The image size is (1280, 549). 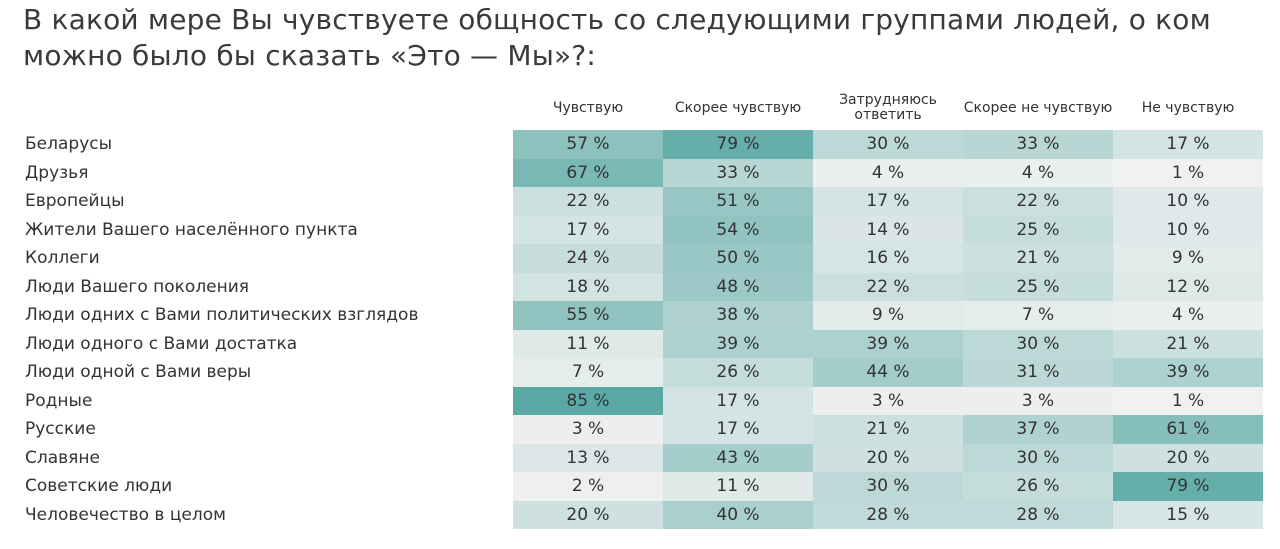 What do you see at coordinates (1038, 429) in the screenshot?
I see `heatmap-cell: 37 %` at bounding box center [1038, 429].